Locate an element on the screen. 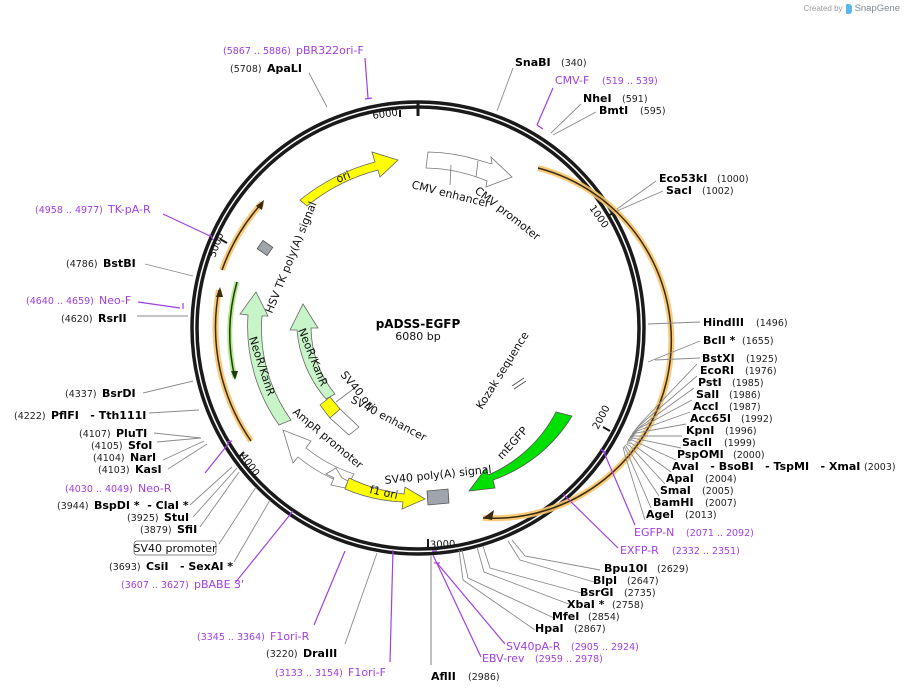 The height and width of the screenshot is (693, 910). primer-cmv-f: CMV-F (519 .. 539) is located at coordinates (606, 80).